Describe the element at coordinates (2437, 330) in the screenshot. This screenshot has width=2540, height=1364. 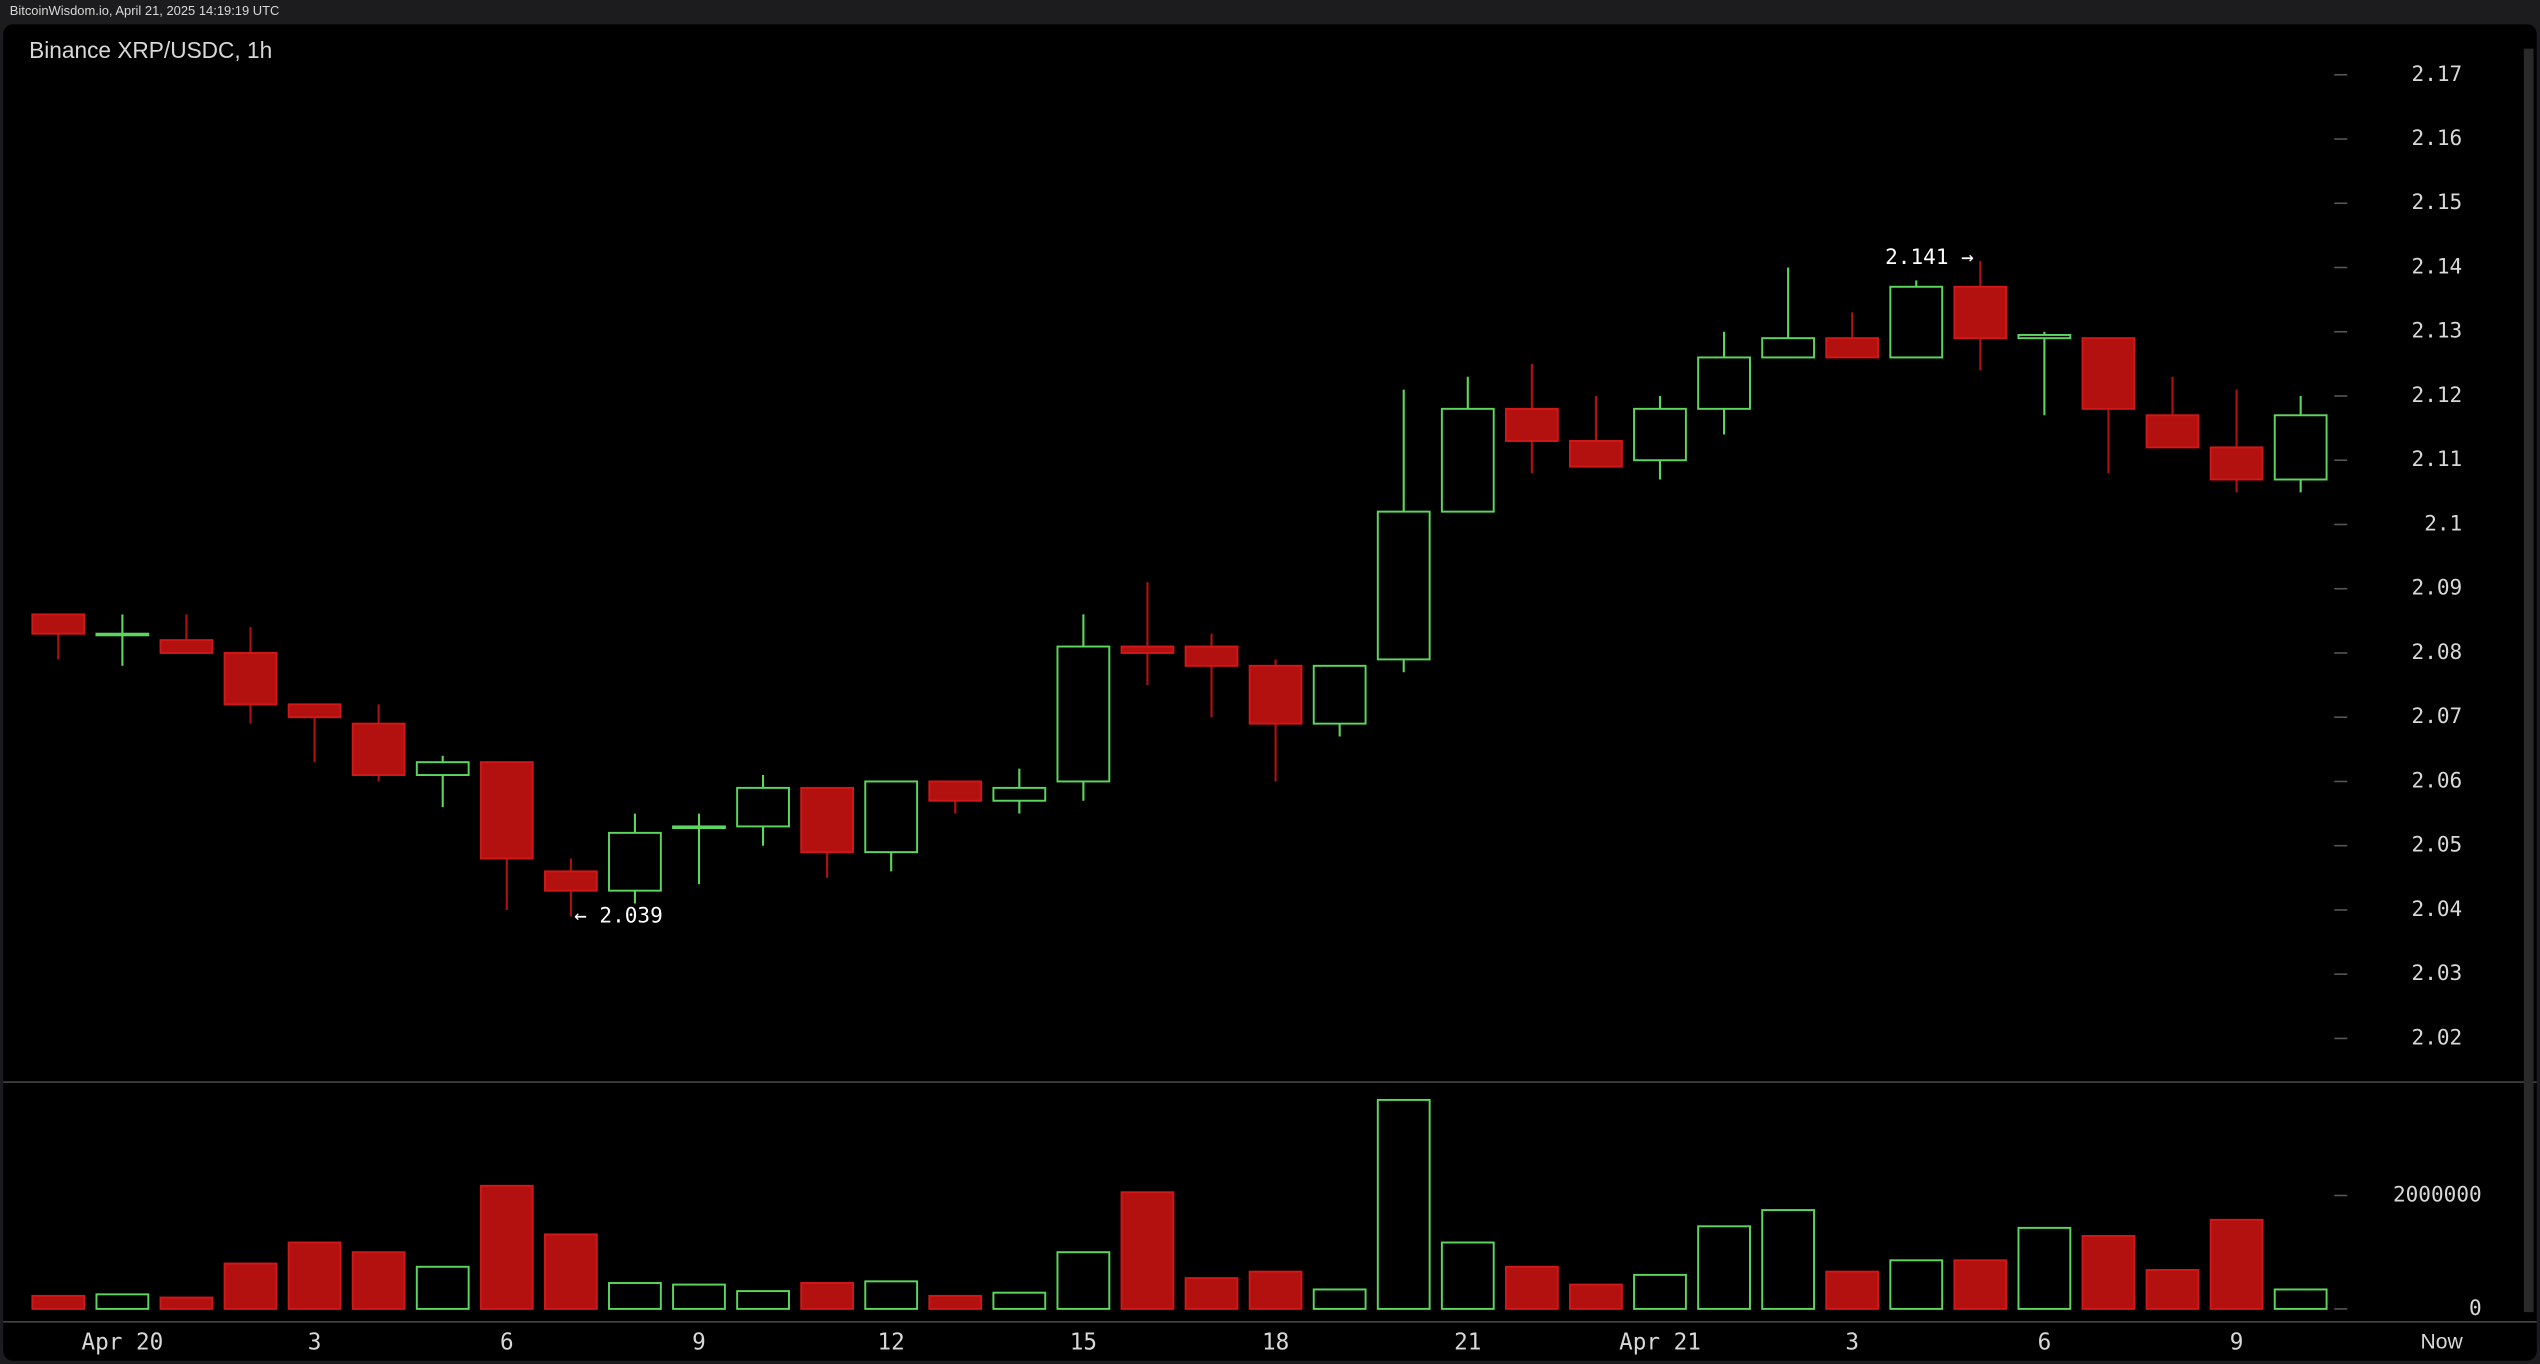
I see `y-tick-label: 2.13` at that location.